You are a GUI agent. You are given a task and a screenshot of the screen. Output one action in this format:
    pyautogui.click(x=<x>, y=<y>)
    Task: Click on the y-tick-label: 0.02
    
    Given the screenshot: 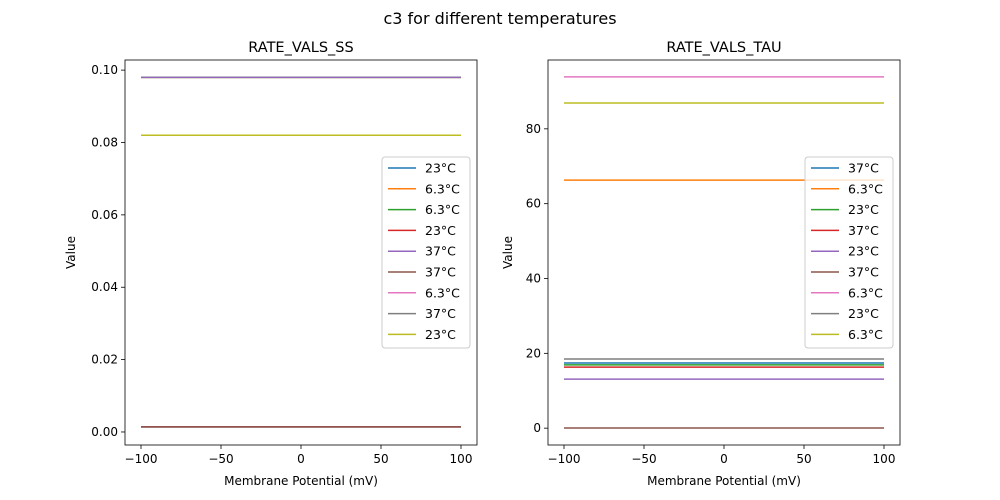 What is the action you would take?
    pyautogui.click(x=104, y=360)
    